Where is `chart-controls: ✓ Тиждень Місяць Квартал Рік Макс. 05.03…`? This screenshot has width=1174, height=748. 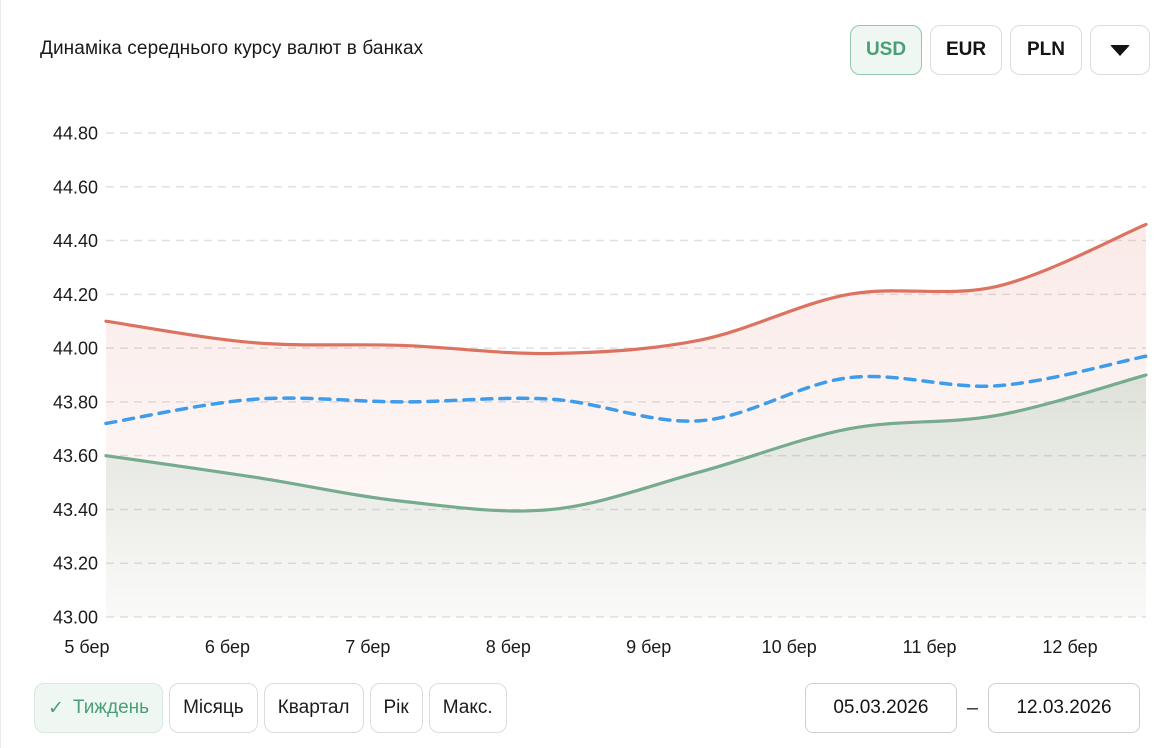 chart-controls: ✓ Тиждень Місяць Квартал Рік Макс. 05.03… is located at coordinates (587, 708).